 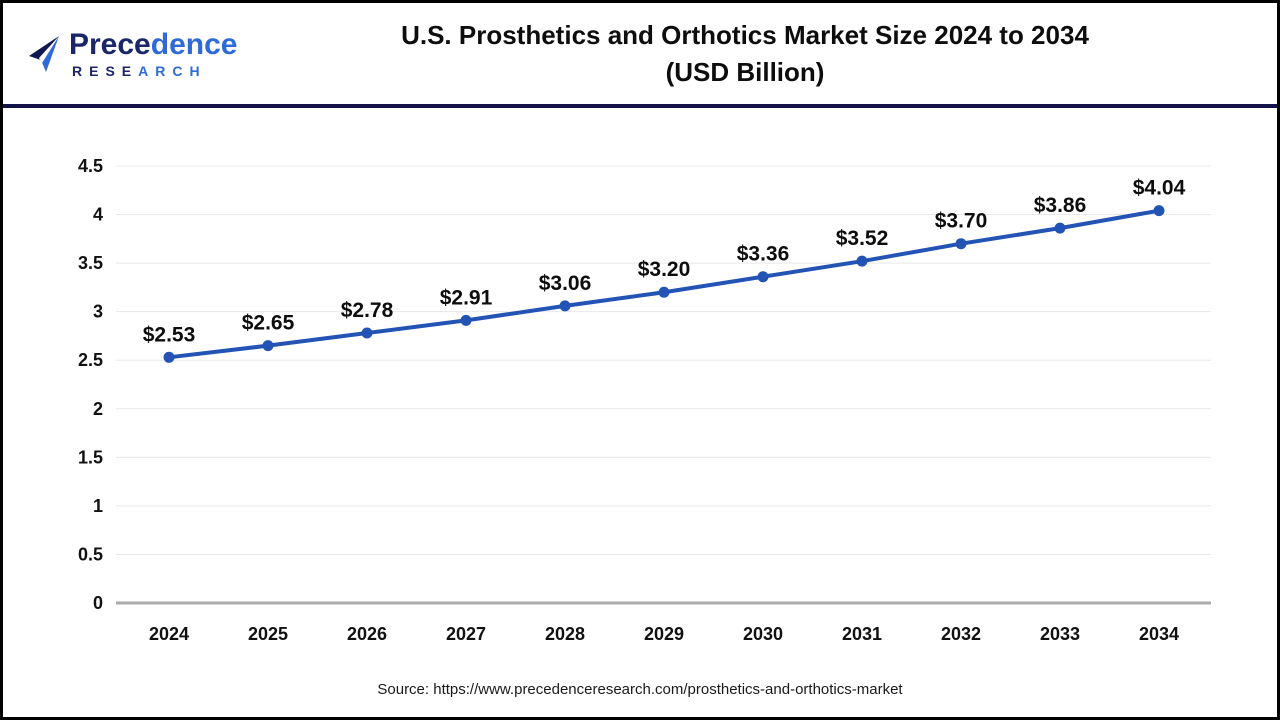 I want to click on data-point-label: $3.52, so click(x=862, y=238).